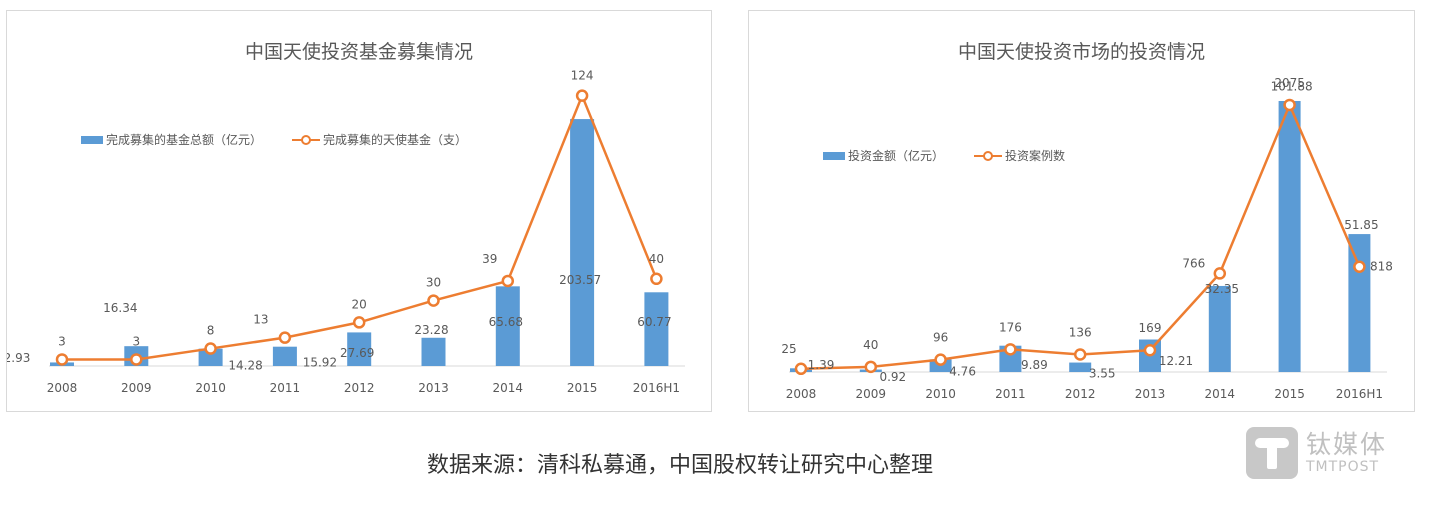 The image size is (1440, 506). I want to click on tmtpost-logo: 钛媒体 TMTPOST, so click(1316, 453).